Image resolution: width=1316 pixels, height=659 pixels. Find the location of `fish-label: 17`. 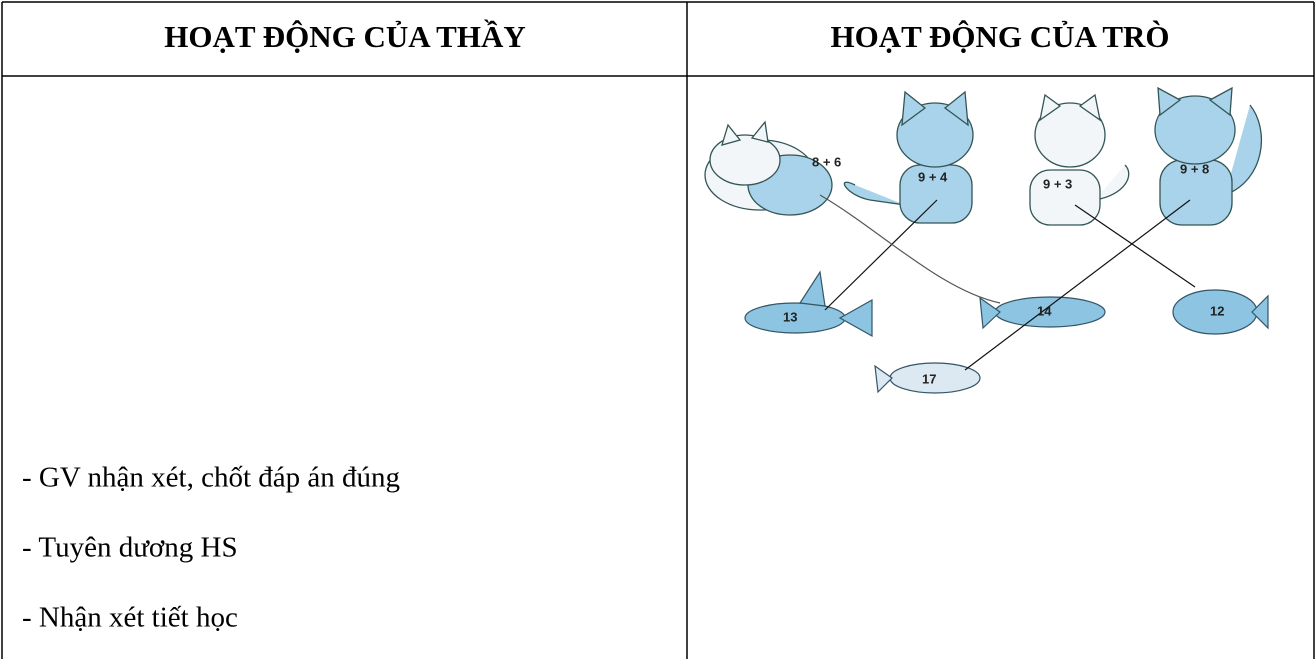

fish-label: 17 is located at coordinates (929, 378).